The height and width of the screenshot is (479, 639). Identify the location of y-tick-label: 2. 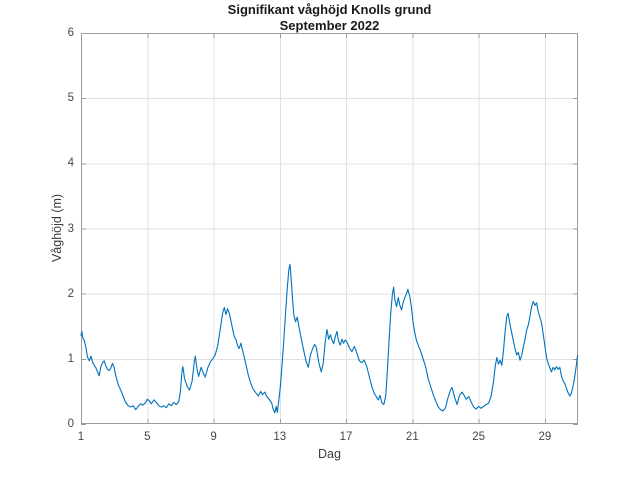
(70, 293).